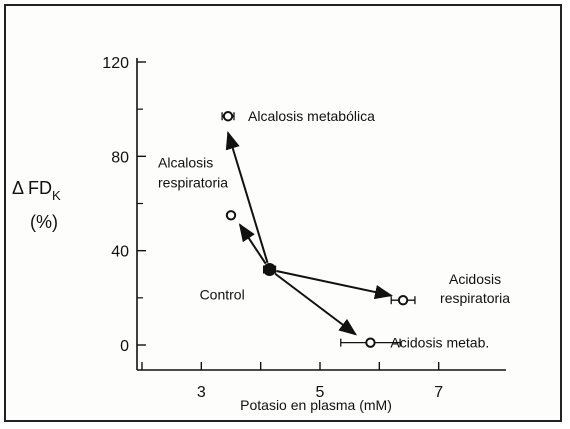  Describe the element at coordinates (222, 295) in the screenshot. I see `point-label: Control` at that location.